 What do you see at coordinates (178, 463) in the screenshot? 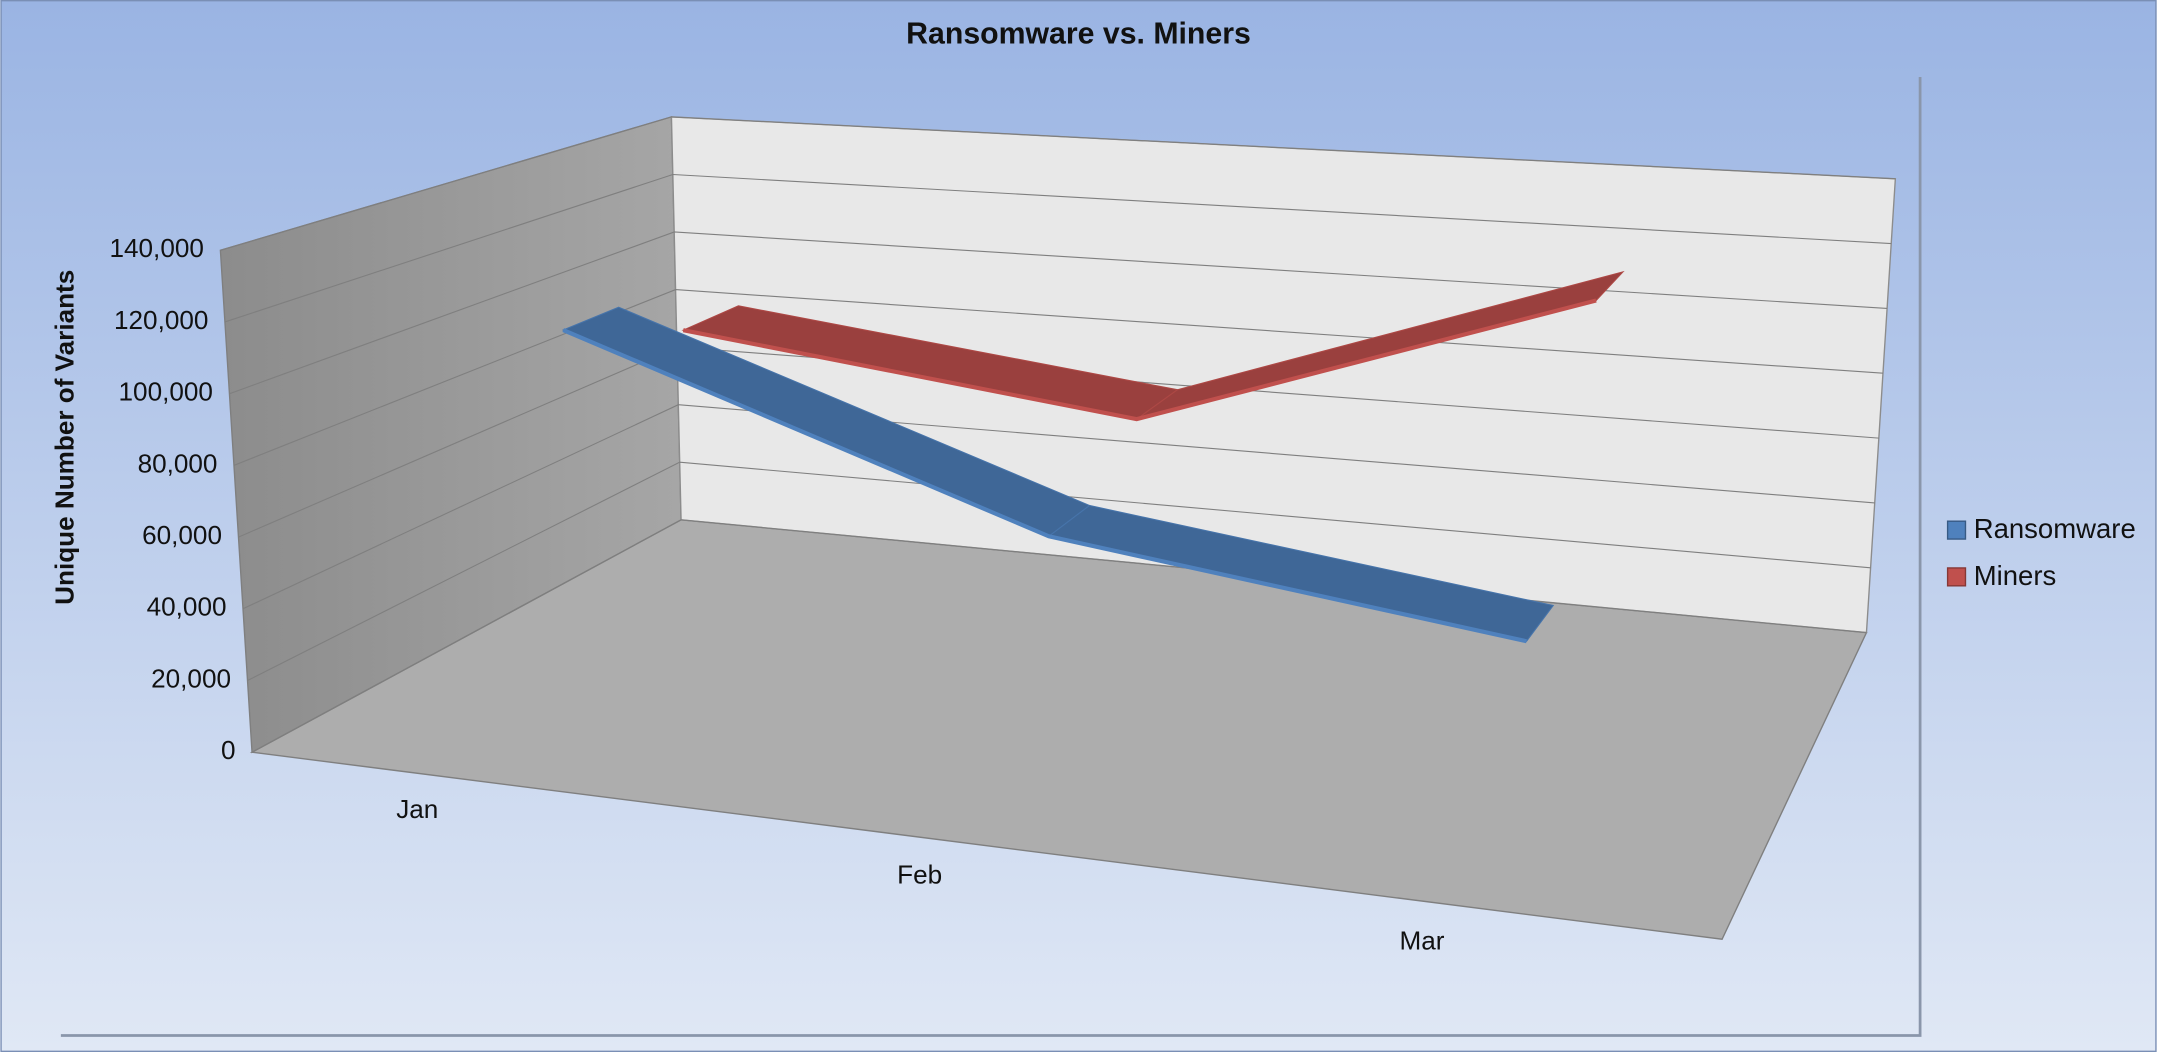
I see `y-tick-label: 80,000` at bounding box center [178, 463].